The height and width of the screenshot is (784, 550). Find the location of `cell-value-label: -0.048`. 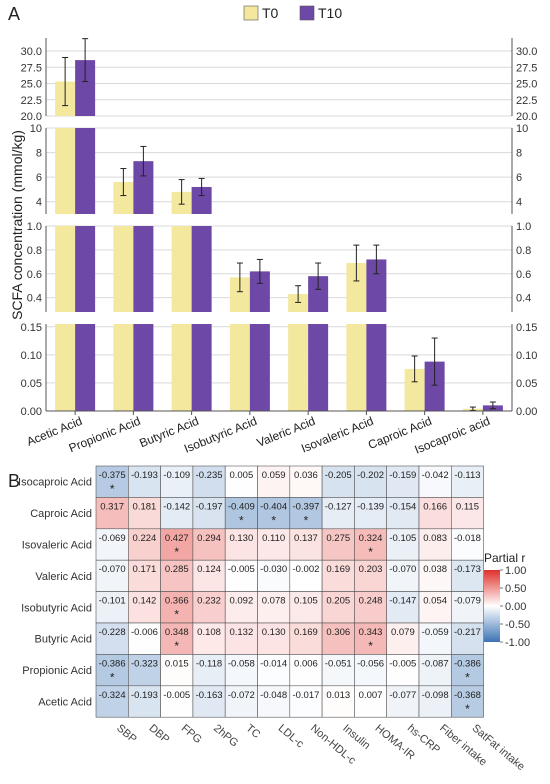

cell-value-label: -0.048 is located at coordinates (273, 695).